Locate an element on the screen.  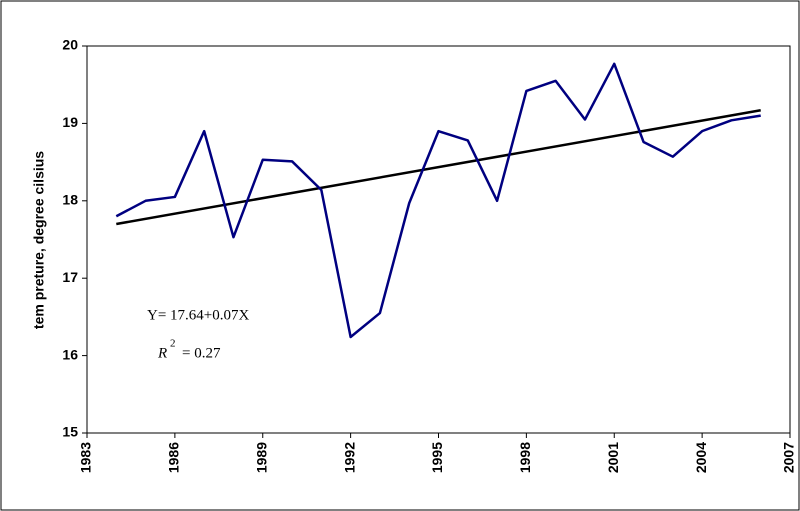
equation: Y= 17.64+0.07X is located at coordinates (198, 315).